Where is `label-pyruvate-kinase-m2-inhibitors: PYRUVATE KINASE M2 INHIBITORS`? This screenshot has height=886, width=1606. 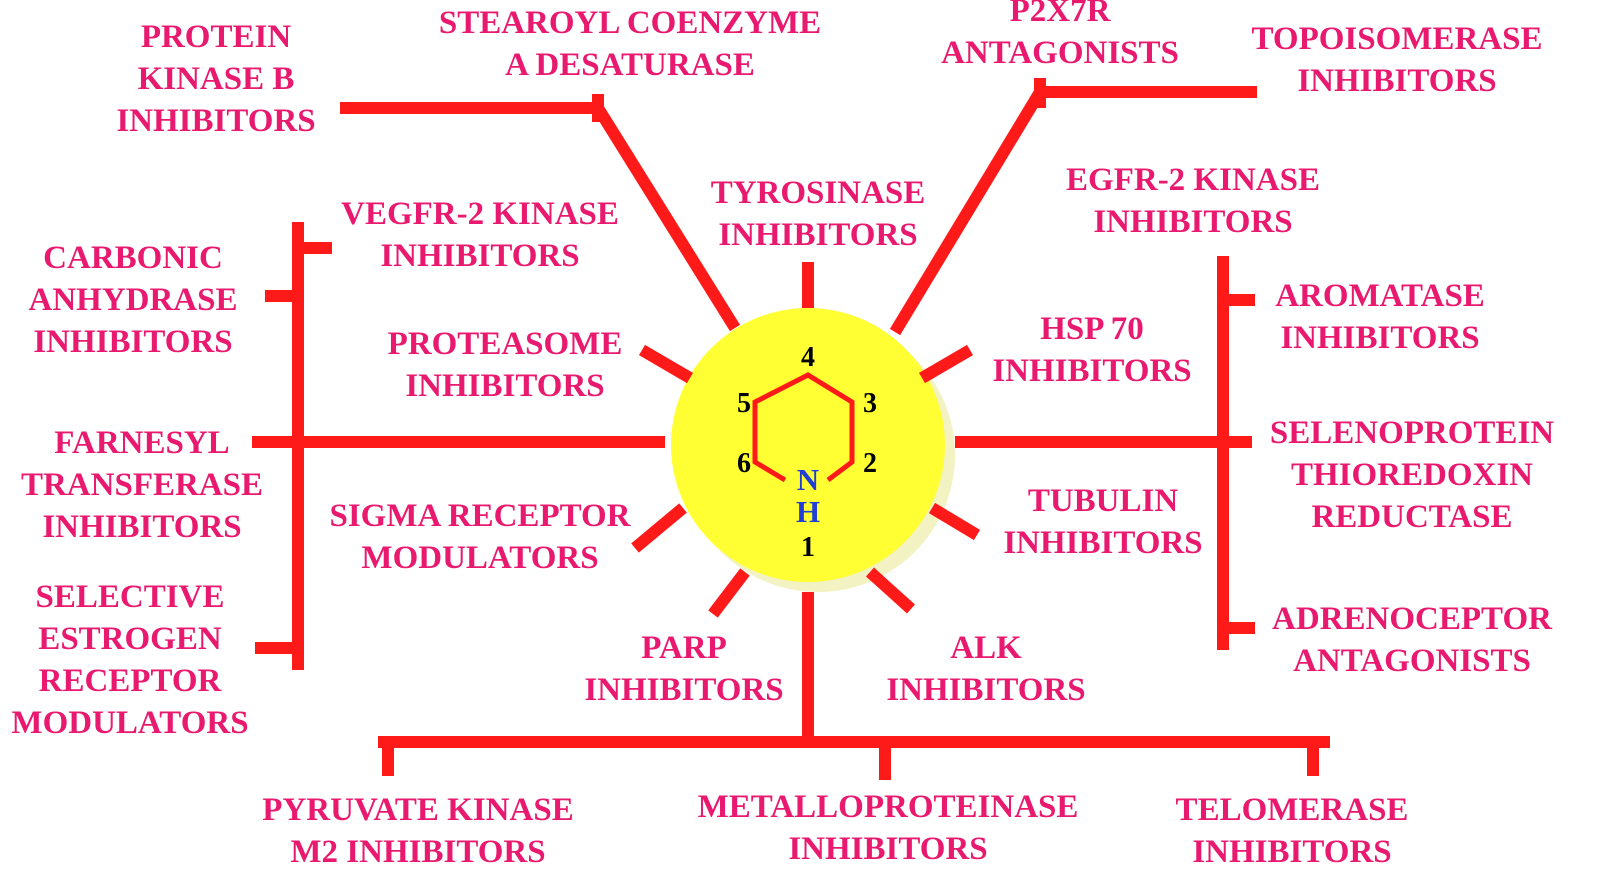
label-pyruvate-kinase-m2-inhibitors: PYRUVATE KINASE M2 INHIBITORS is located at coordinates (417, 831).